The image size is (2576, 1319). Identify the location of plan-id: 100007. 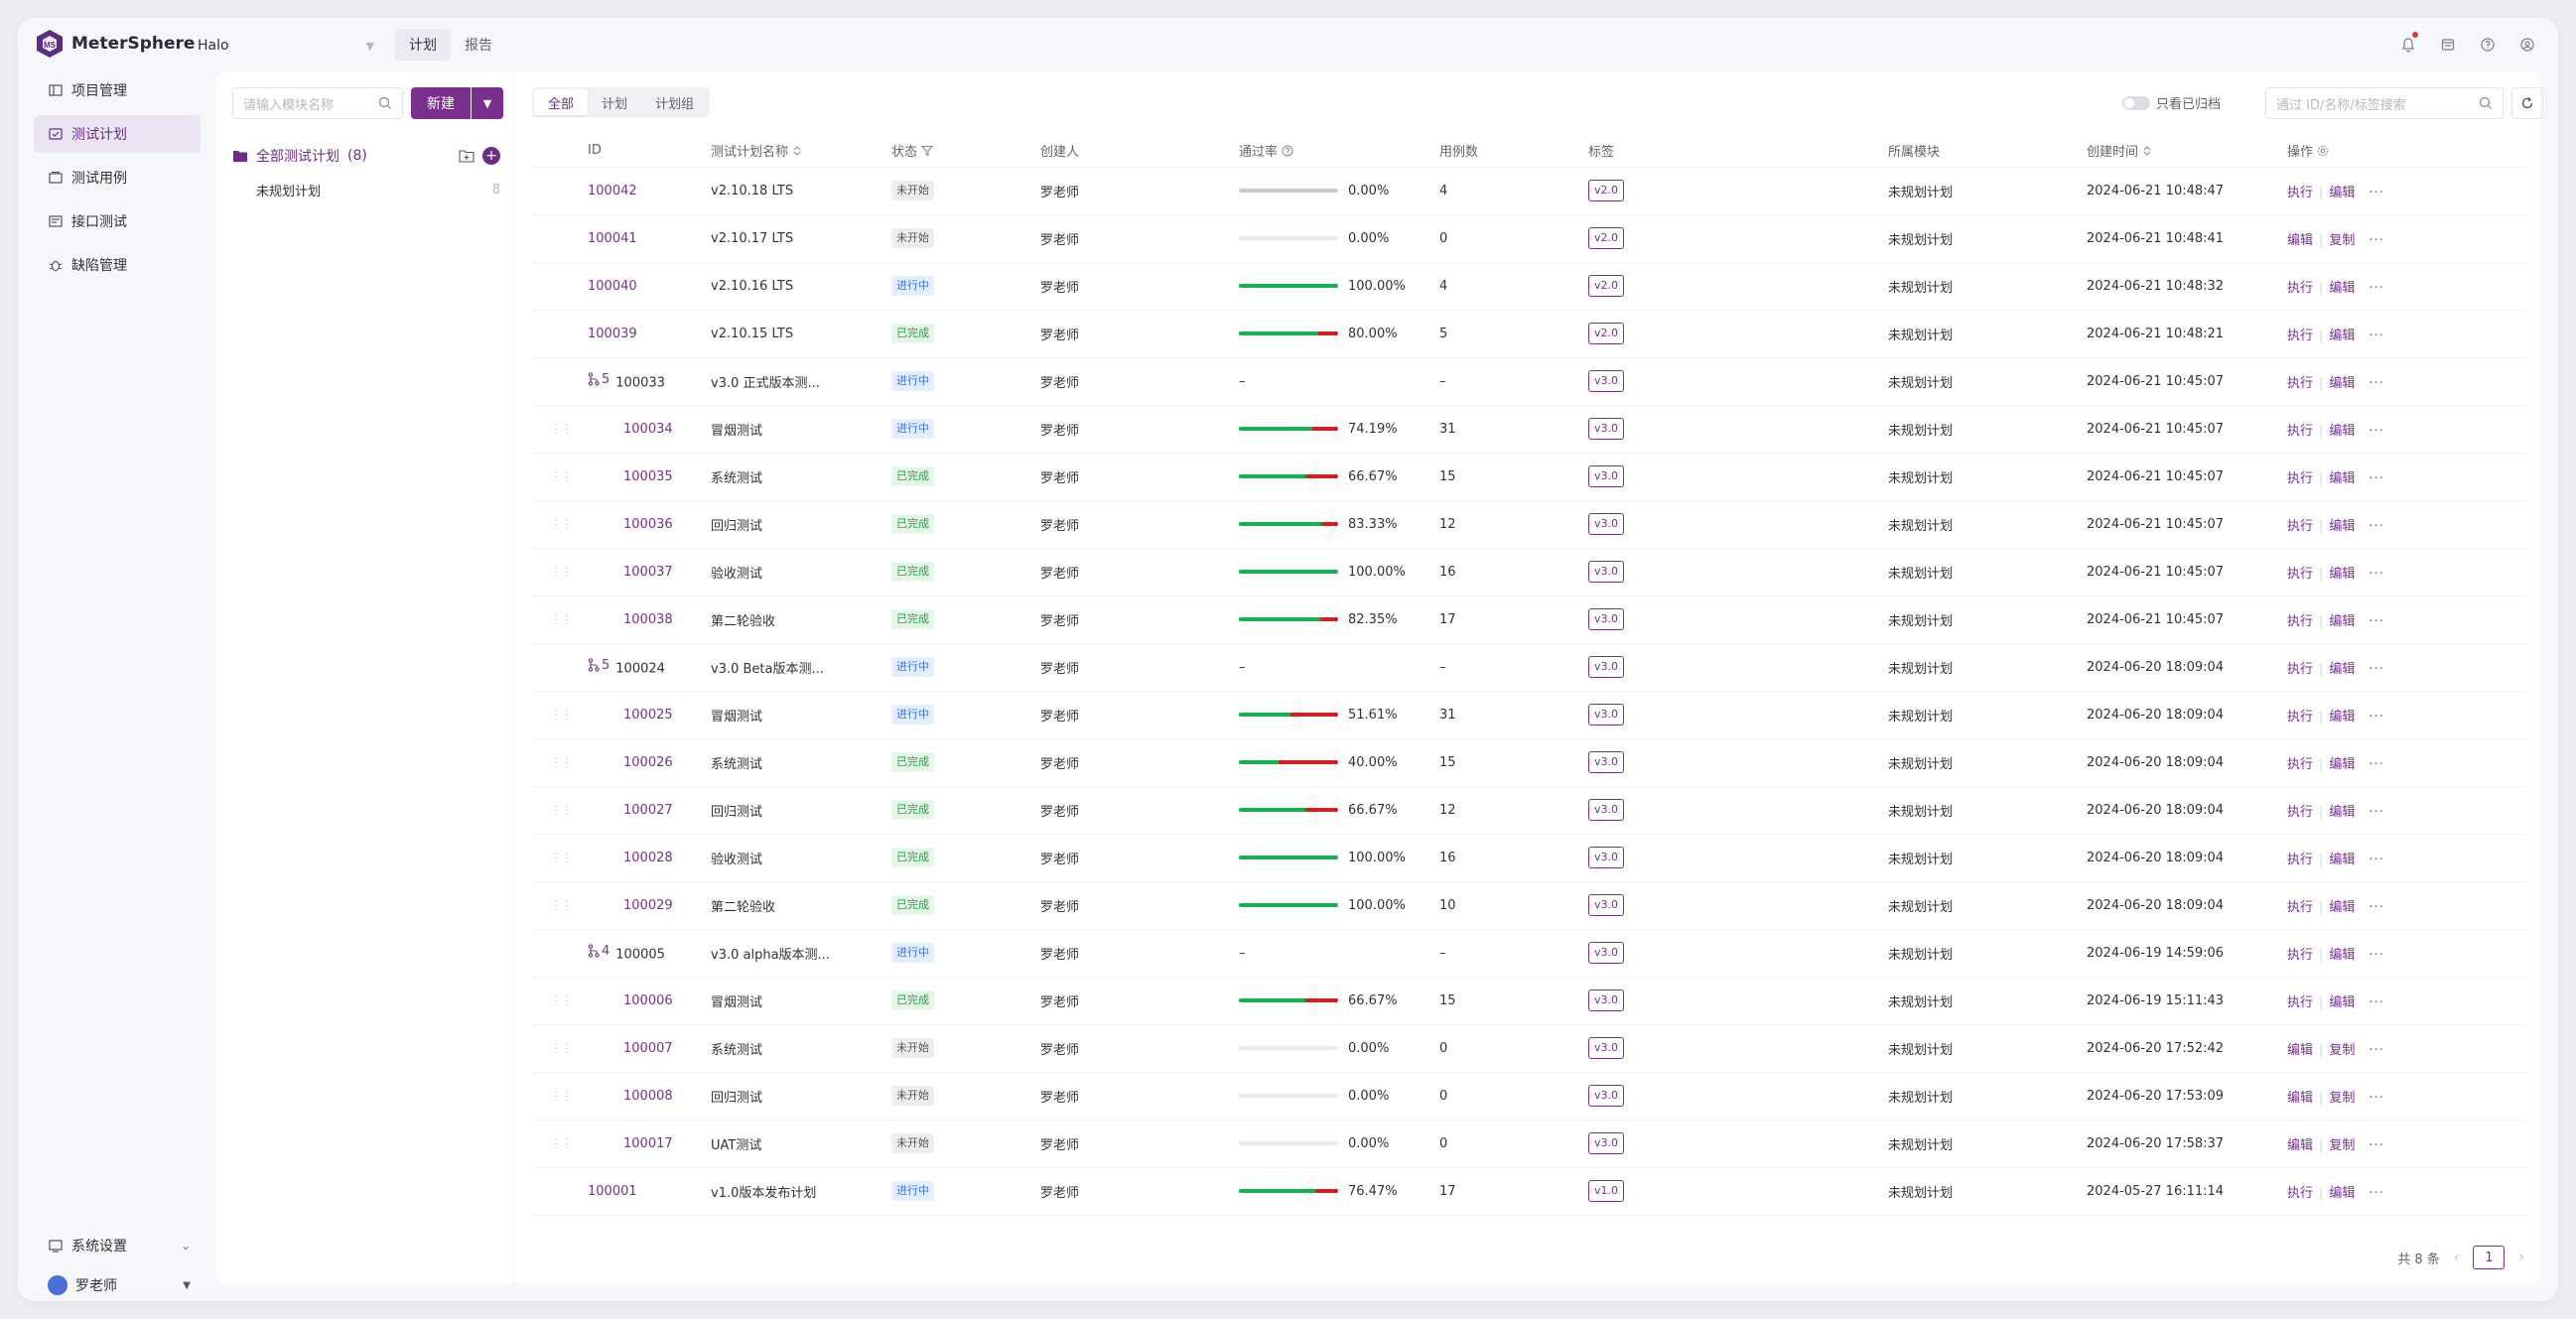
(648, 1048).